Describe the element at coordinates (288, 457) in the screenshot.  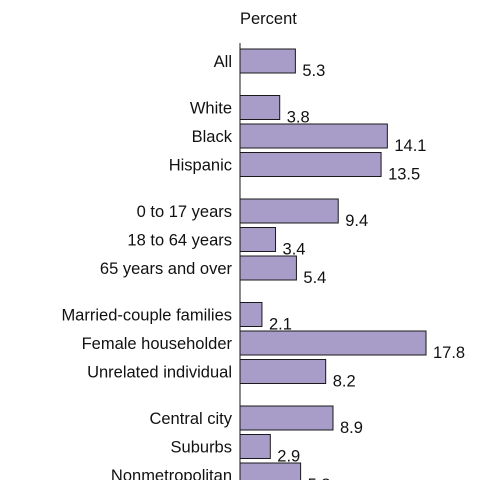
I see `data-label: 2.9` at that location.